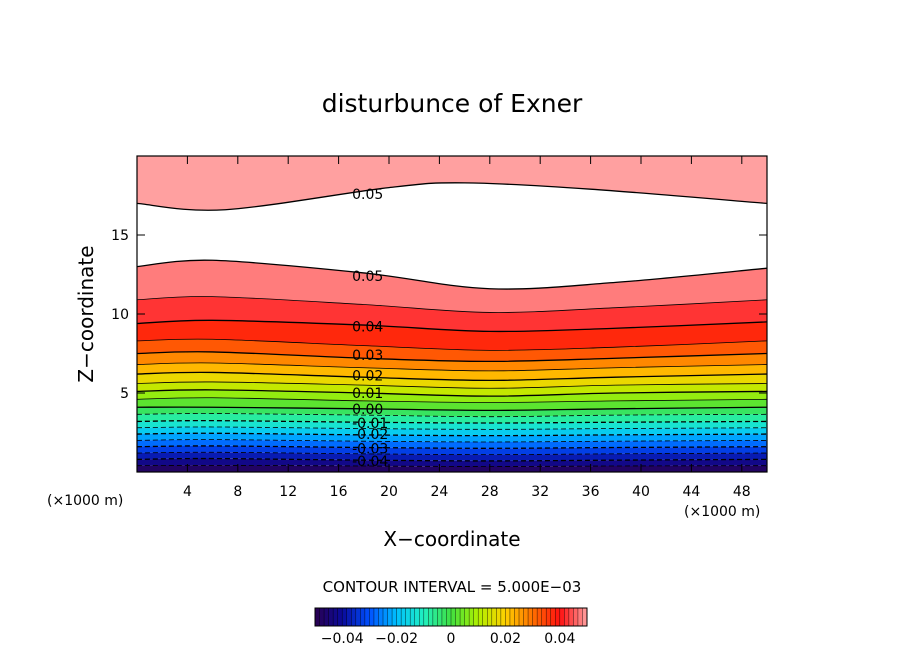 The width and height of the screenshot is (904, 654). Describe the element at coordinates (370, 449) in the screenshot. I see `contour-label: -0.03` at that location.